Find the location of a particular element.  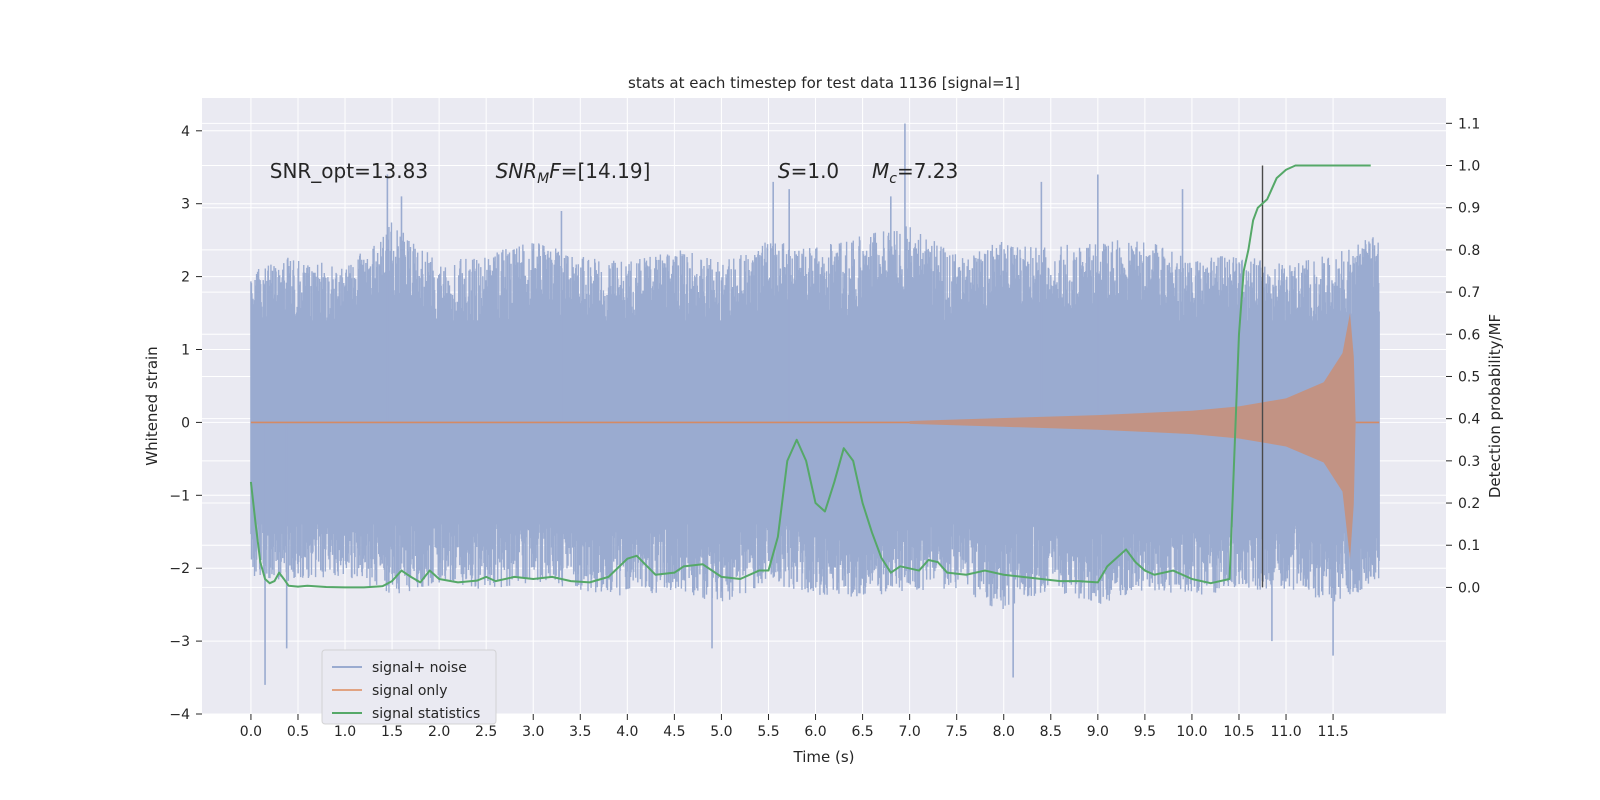

y-tick-label: 1 is located at coordinates (185, 351).